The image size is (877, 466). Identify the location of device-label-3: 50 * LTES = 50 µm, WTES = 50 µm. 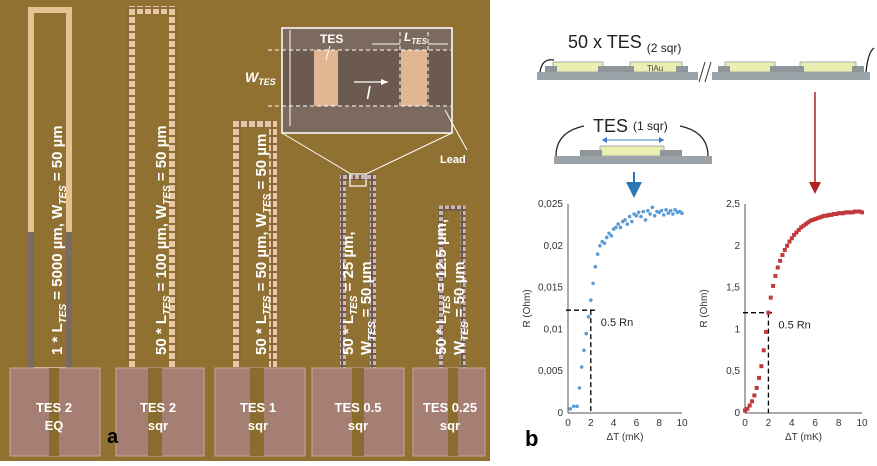
(263, 244).